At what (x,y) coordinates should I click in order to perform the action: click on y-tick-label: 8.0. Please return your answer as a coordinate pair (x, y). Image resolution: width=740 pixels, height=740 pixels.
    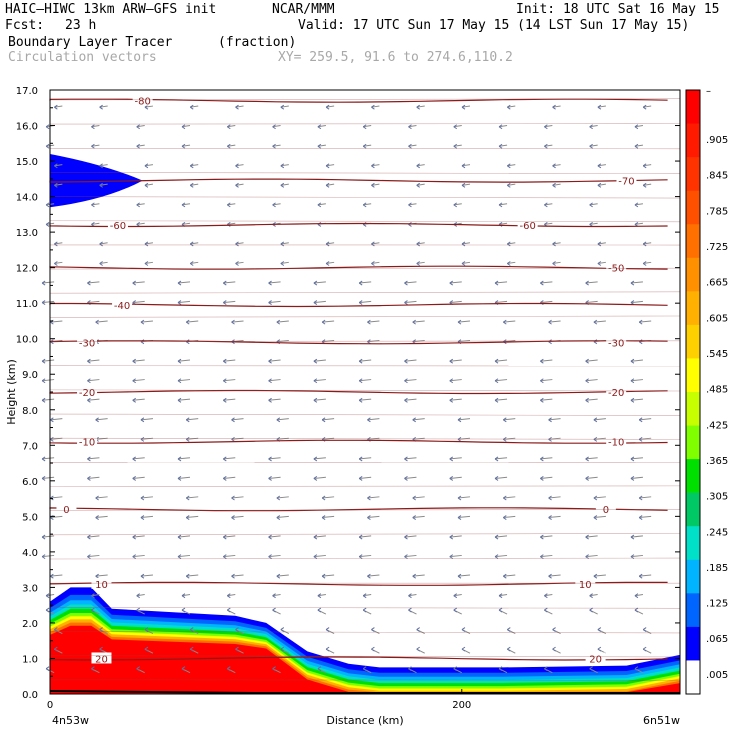
    Looking at the image, I should click on (30, 411).